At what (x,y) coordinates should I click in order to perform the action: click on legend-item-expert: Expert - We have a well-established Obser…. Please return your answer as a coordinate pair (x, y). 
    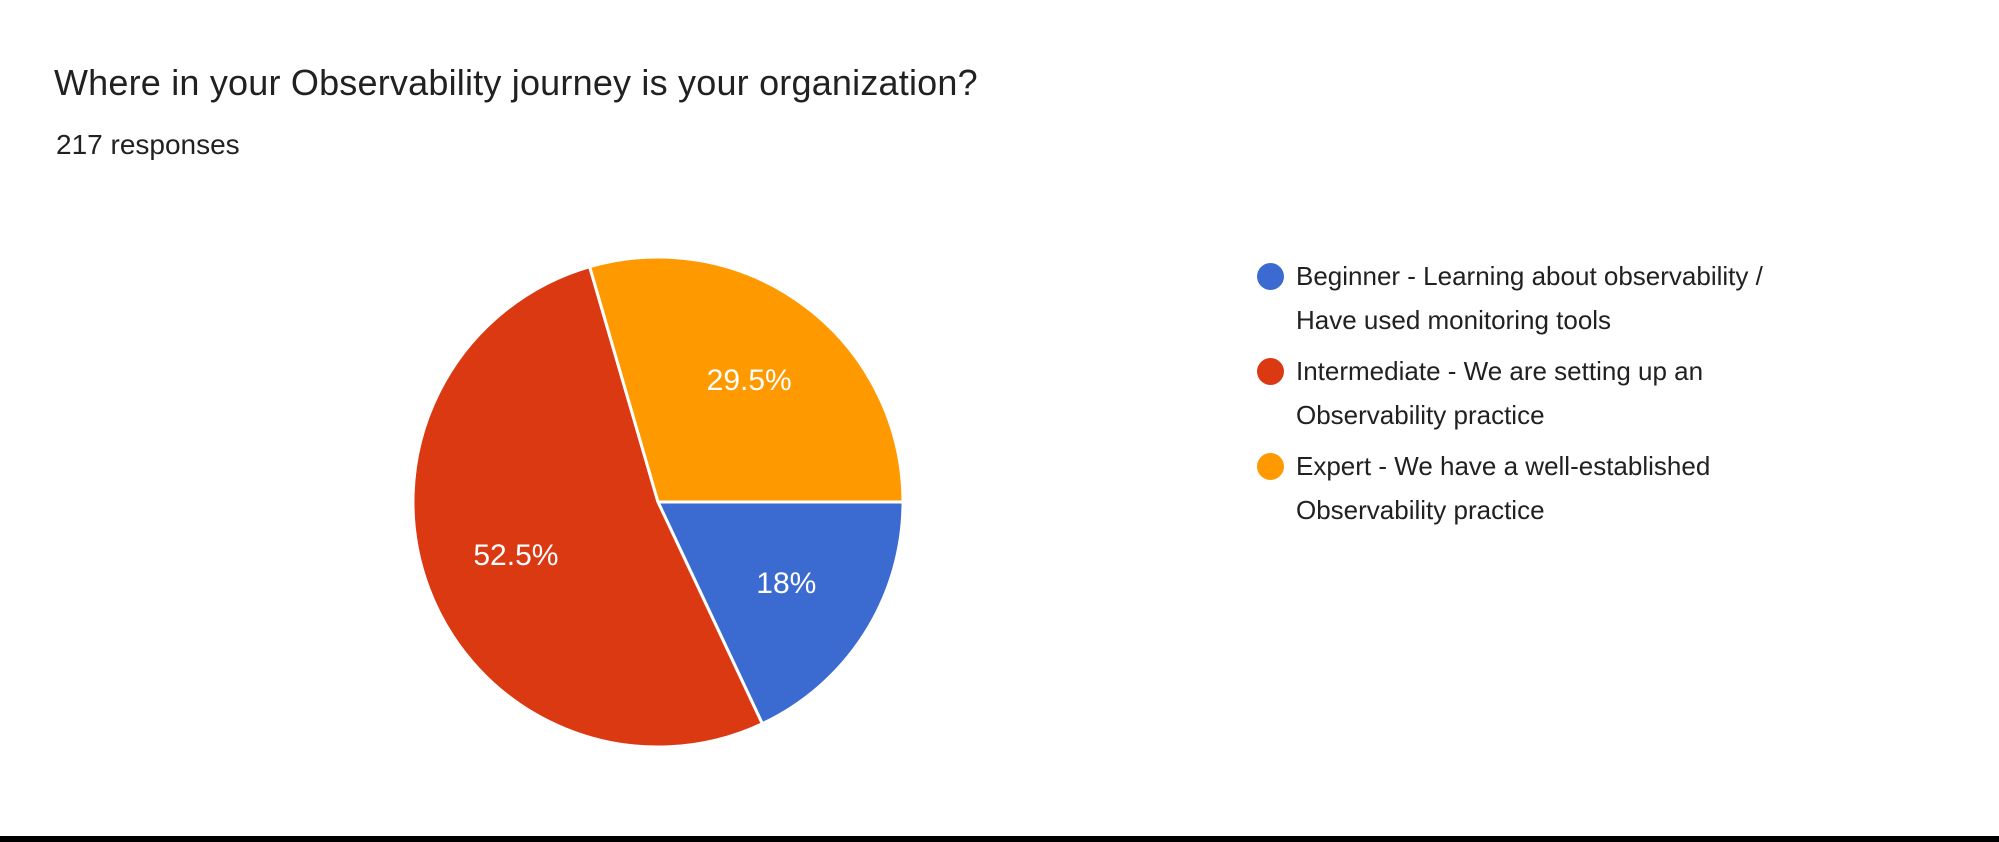
    Looking at the image, I should click on (1510, 488).